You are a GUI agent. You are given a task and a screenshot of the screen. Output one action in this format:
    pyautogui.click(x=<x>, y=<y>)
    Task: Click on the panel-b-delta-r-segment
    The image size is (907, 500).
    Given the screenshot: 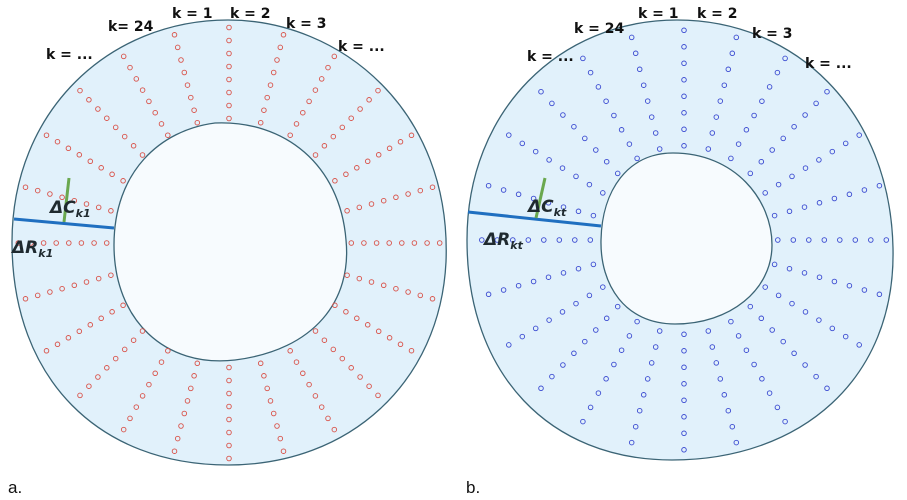 What is the action you would take?
    pyautogui.click(x=534, y=219)
    